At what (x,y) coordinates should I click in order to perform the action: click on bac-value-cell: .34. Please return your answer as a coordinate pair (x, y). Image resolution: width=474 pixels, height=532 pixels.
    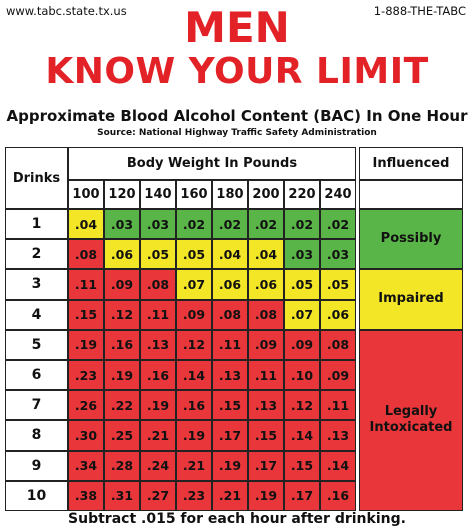
    Looking at the image, I should click on (86, 465).